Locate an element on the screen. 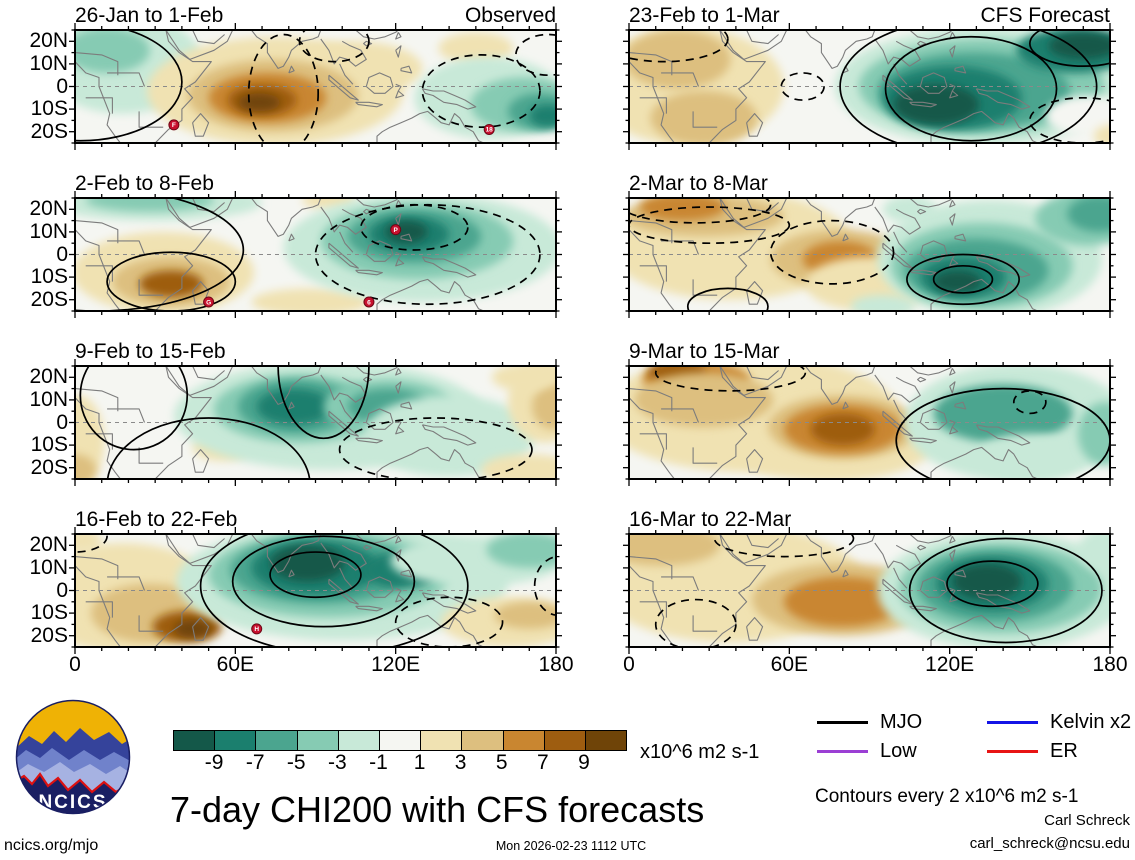 This screenshot has height=860, width=1135. panel-title: 2-Feb to 8-Feb is located at coordinates (144, 183).